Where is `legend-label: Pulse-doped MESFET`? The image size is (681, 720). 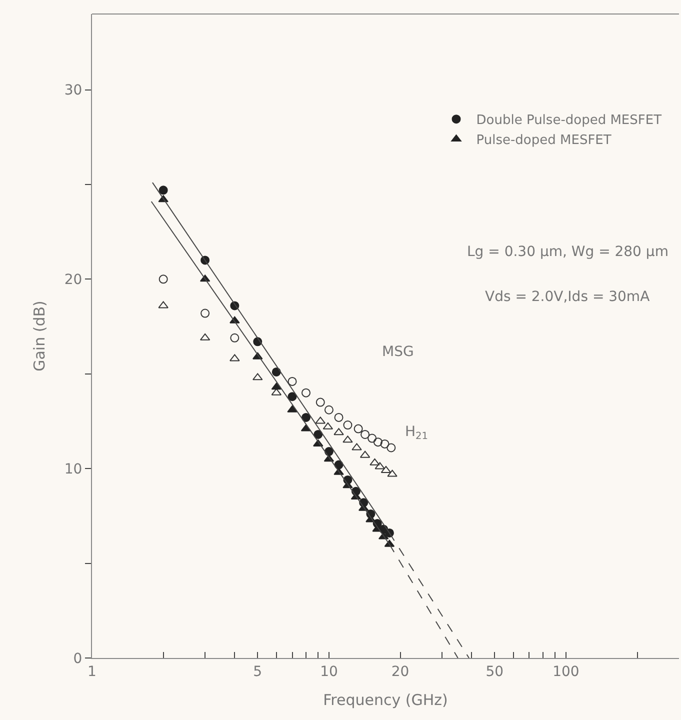 legend-label: Pulse-doped MESFET is located at coordinates (544, 140).